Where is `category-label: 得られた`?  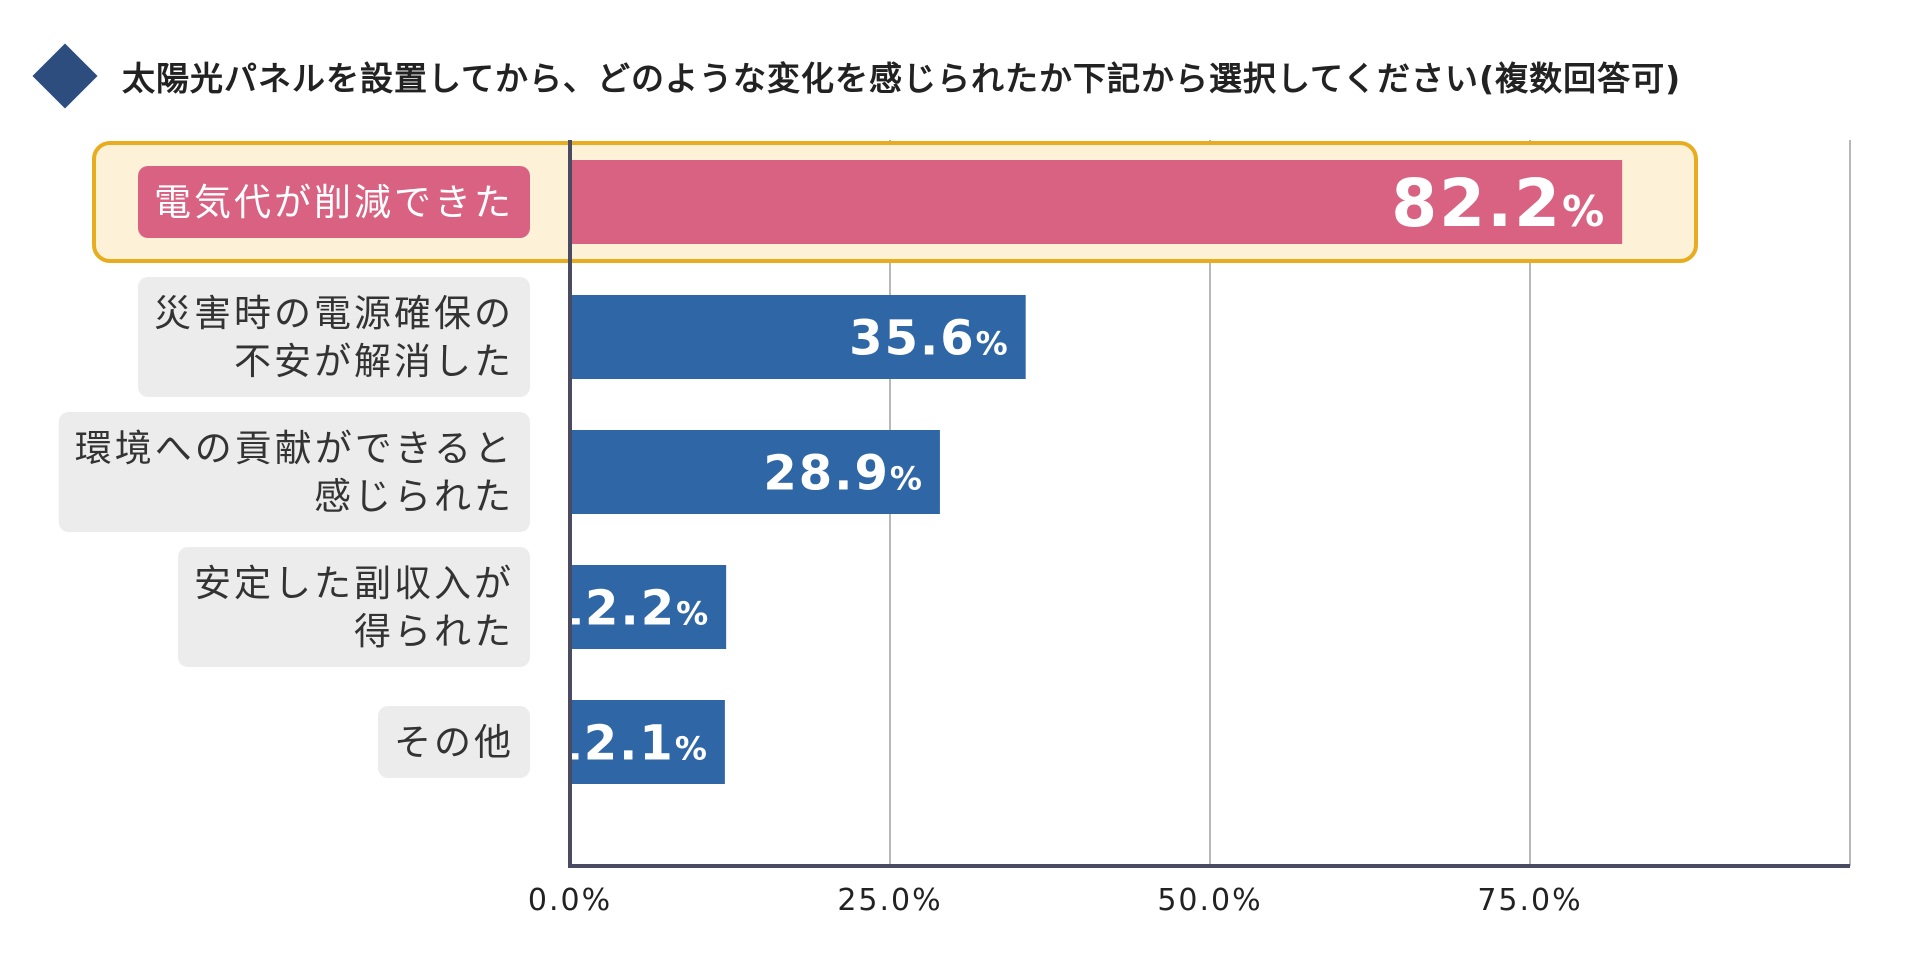
category-label: 得られた is located at coordinates (434, 631).